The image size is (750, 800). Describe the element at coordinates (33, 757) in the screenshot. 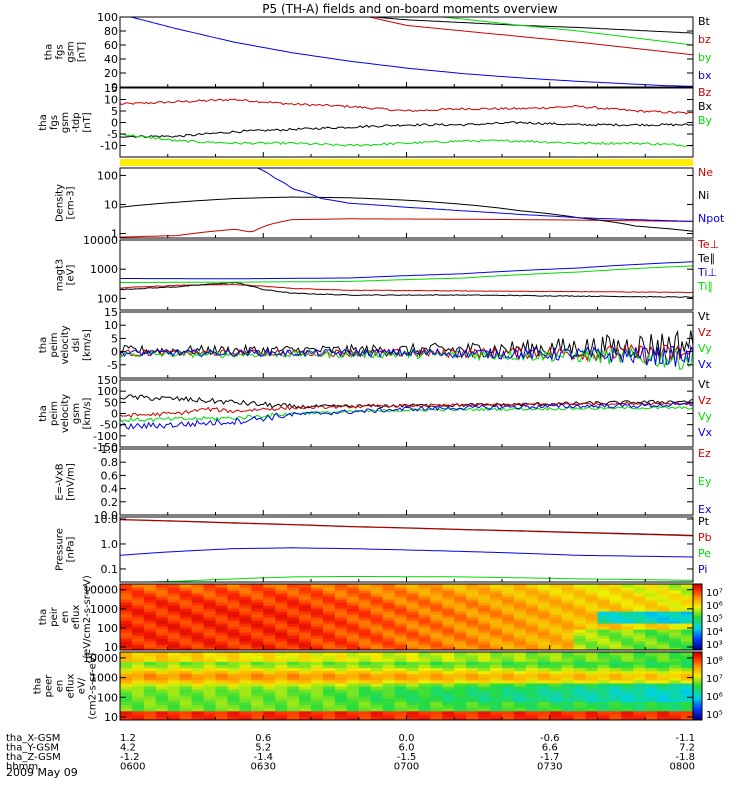

I see `x-row-label: tha_Z-GSM` at that location.